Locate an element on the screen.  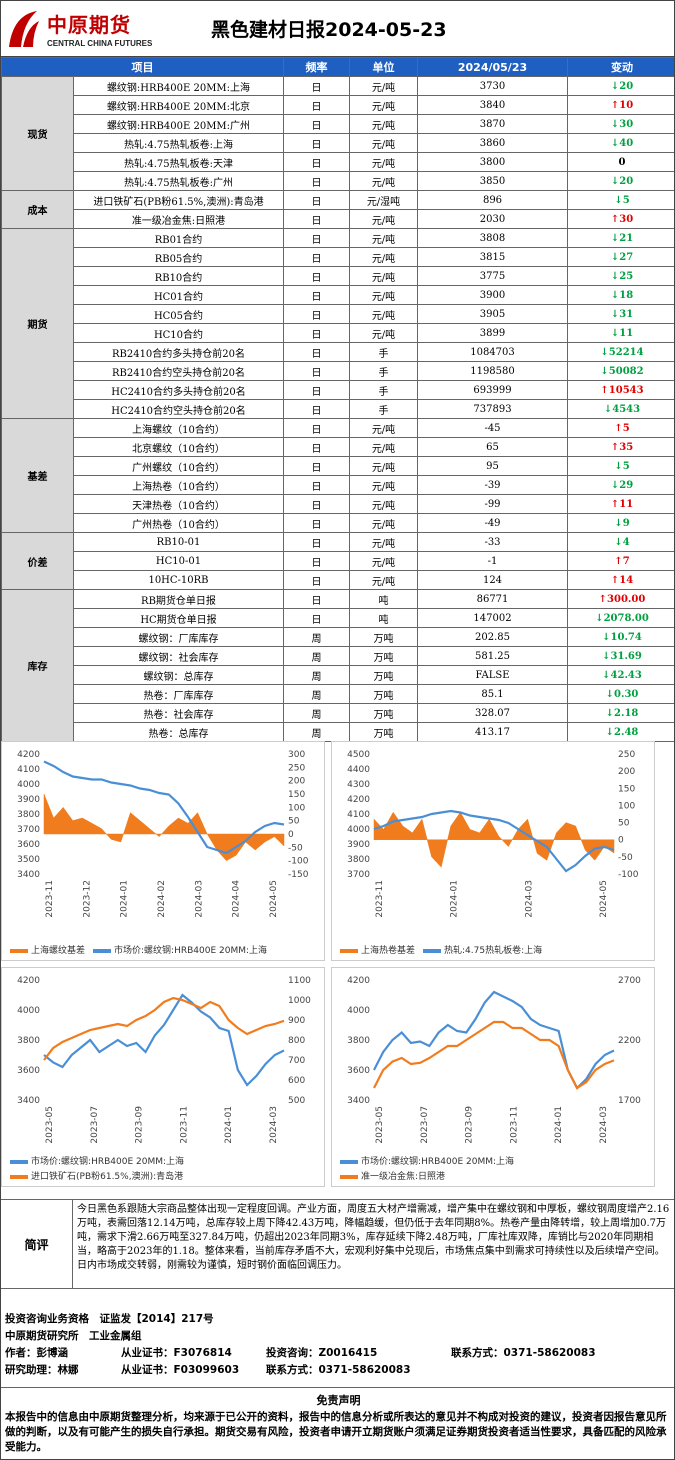
table-row: 现货 螺纹钢:HRB400E 20MM:上海日元/吨 3730 ↓20 is located at coordinates (337, 133).